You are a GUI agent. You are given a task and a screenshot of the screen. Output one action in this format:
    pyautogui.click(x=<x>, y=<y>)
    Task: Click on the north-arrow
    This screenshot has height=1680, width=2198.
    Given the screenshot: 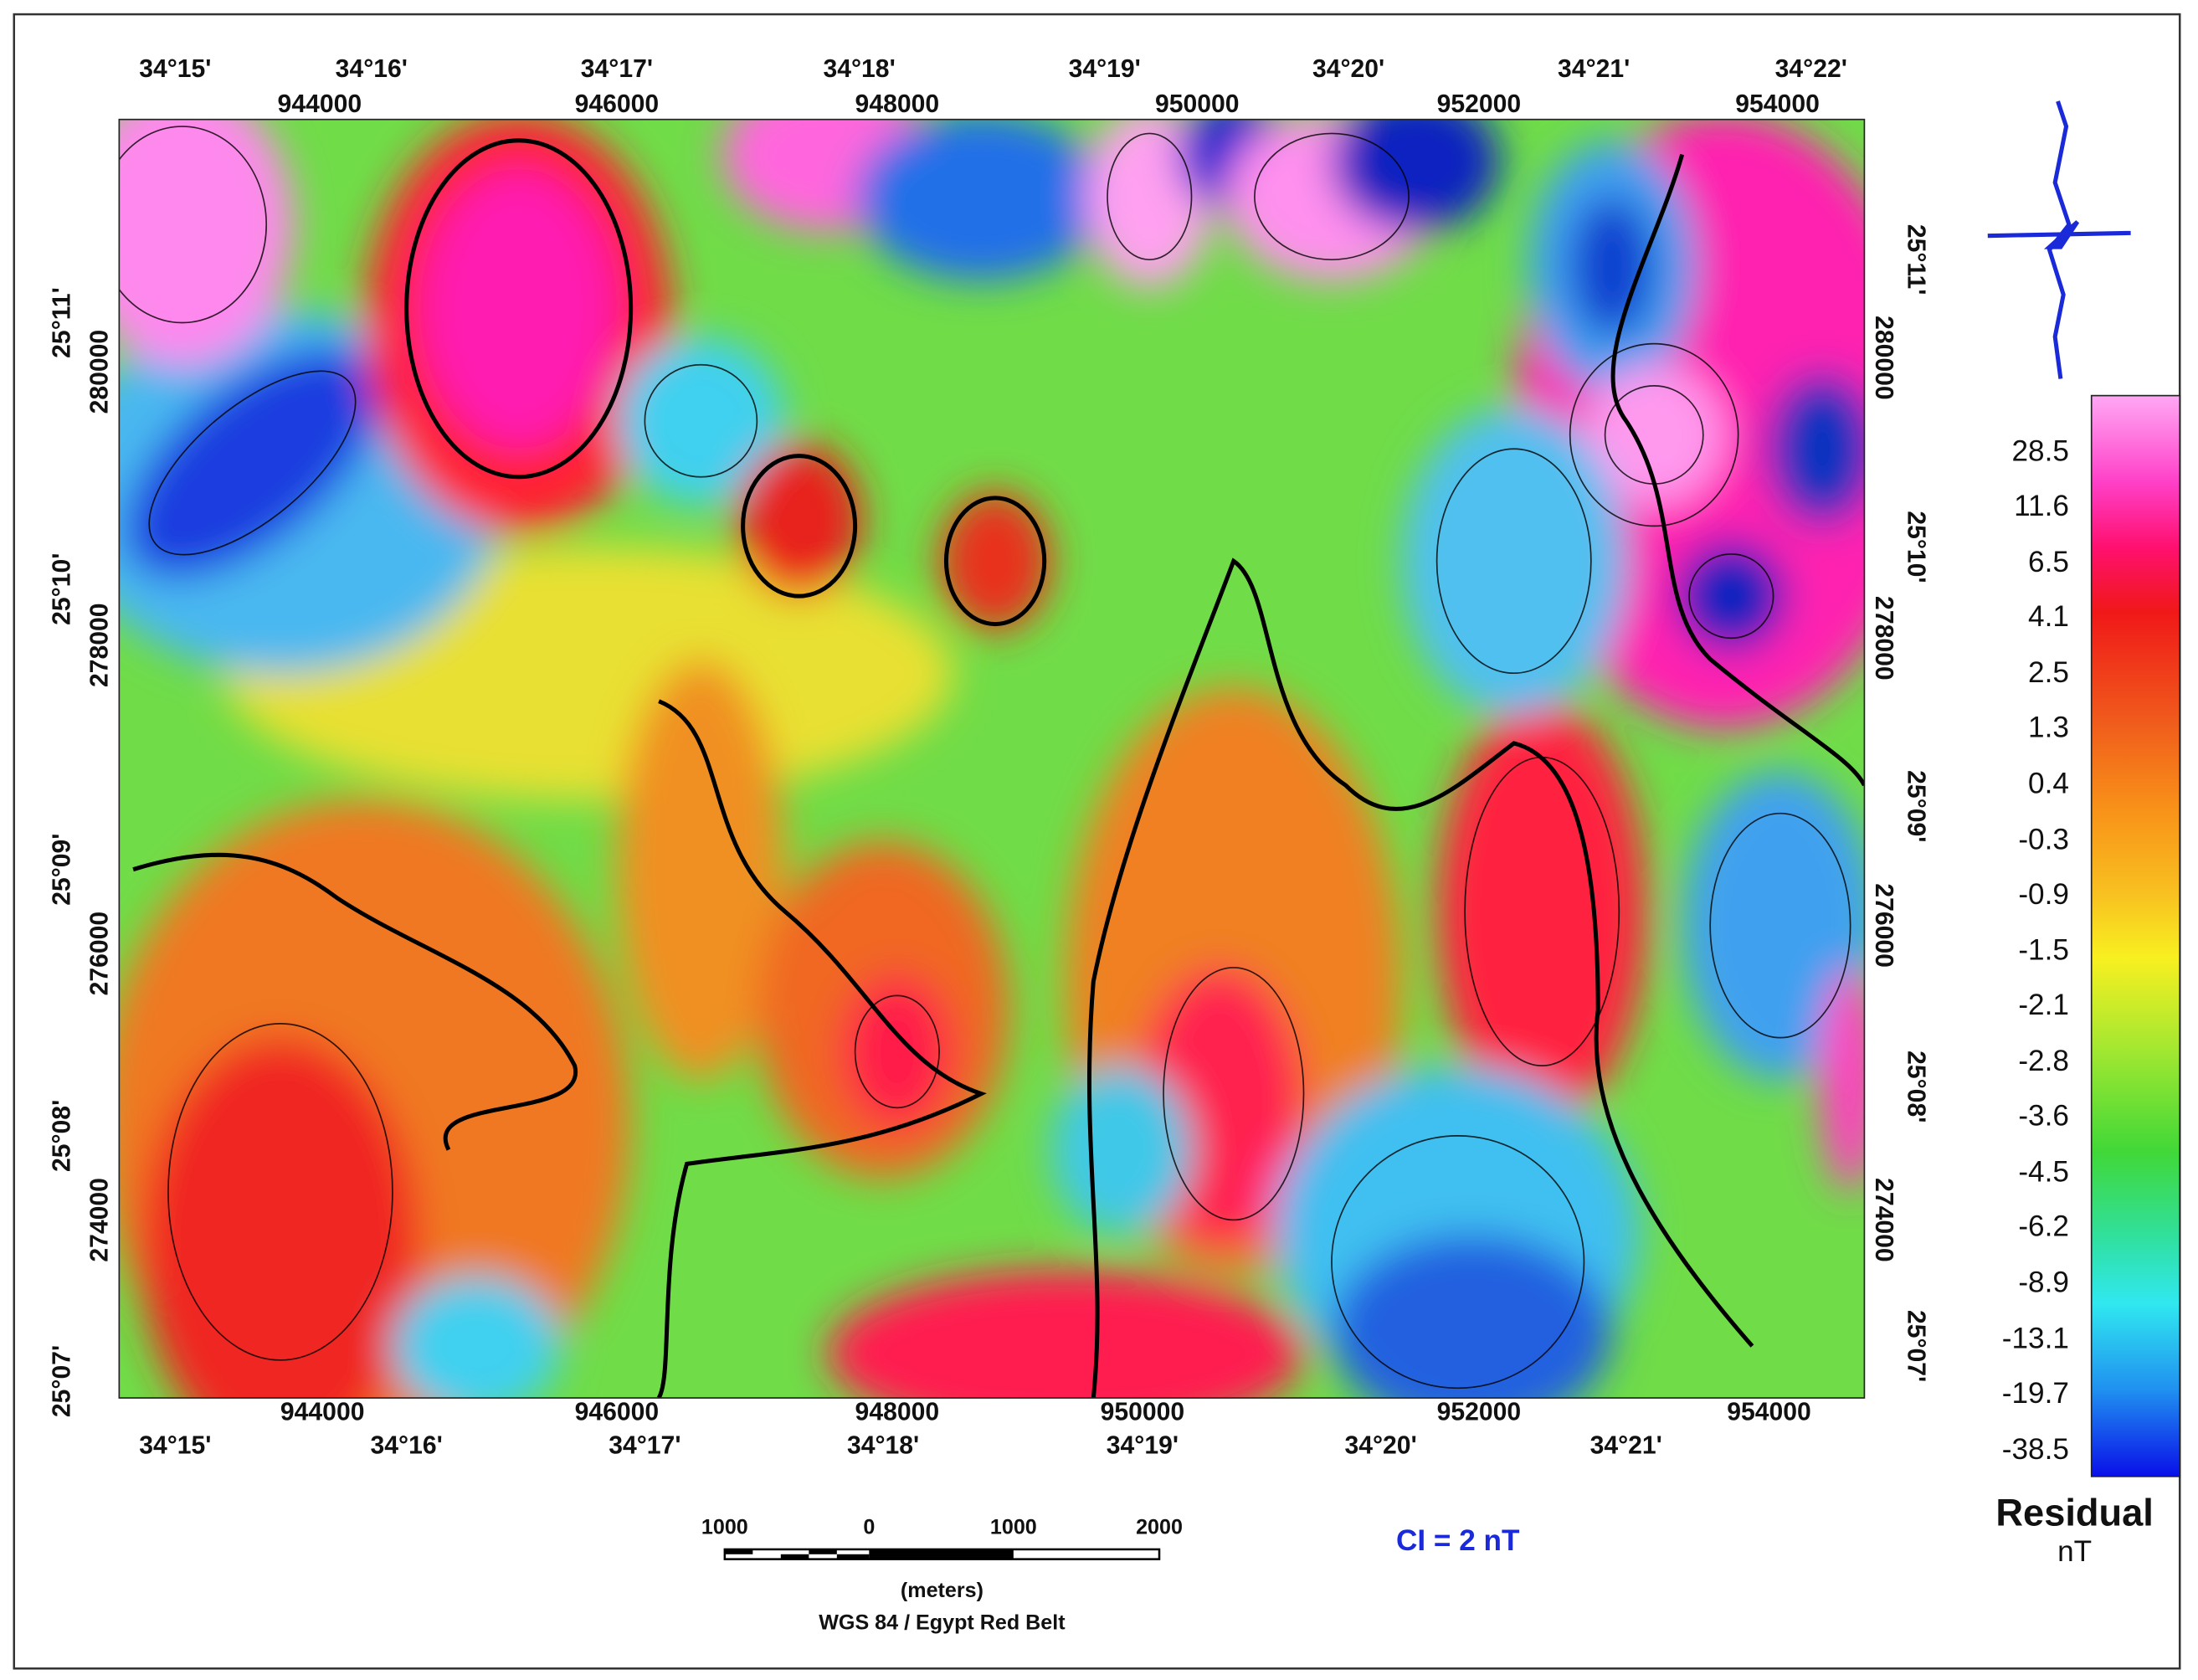 What is the action you would take?
    pyautogui.click(x=2059, y=239)
    